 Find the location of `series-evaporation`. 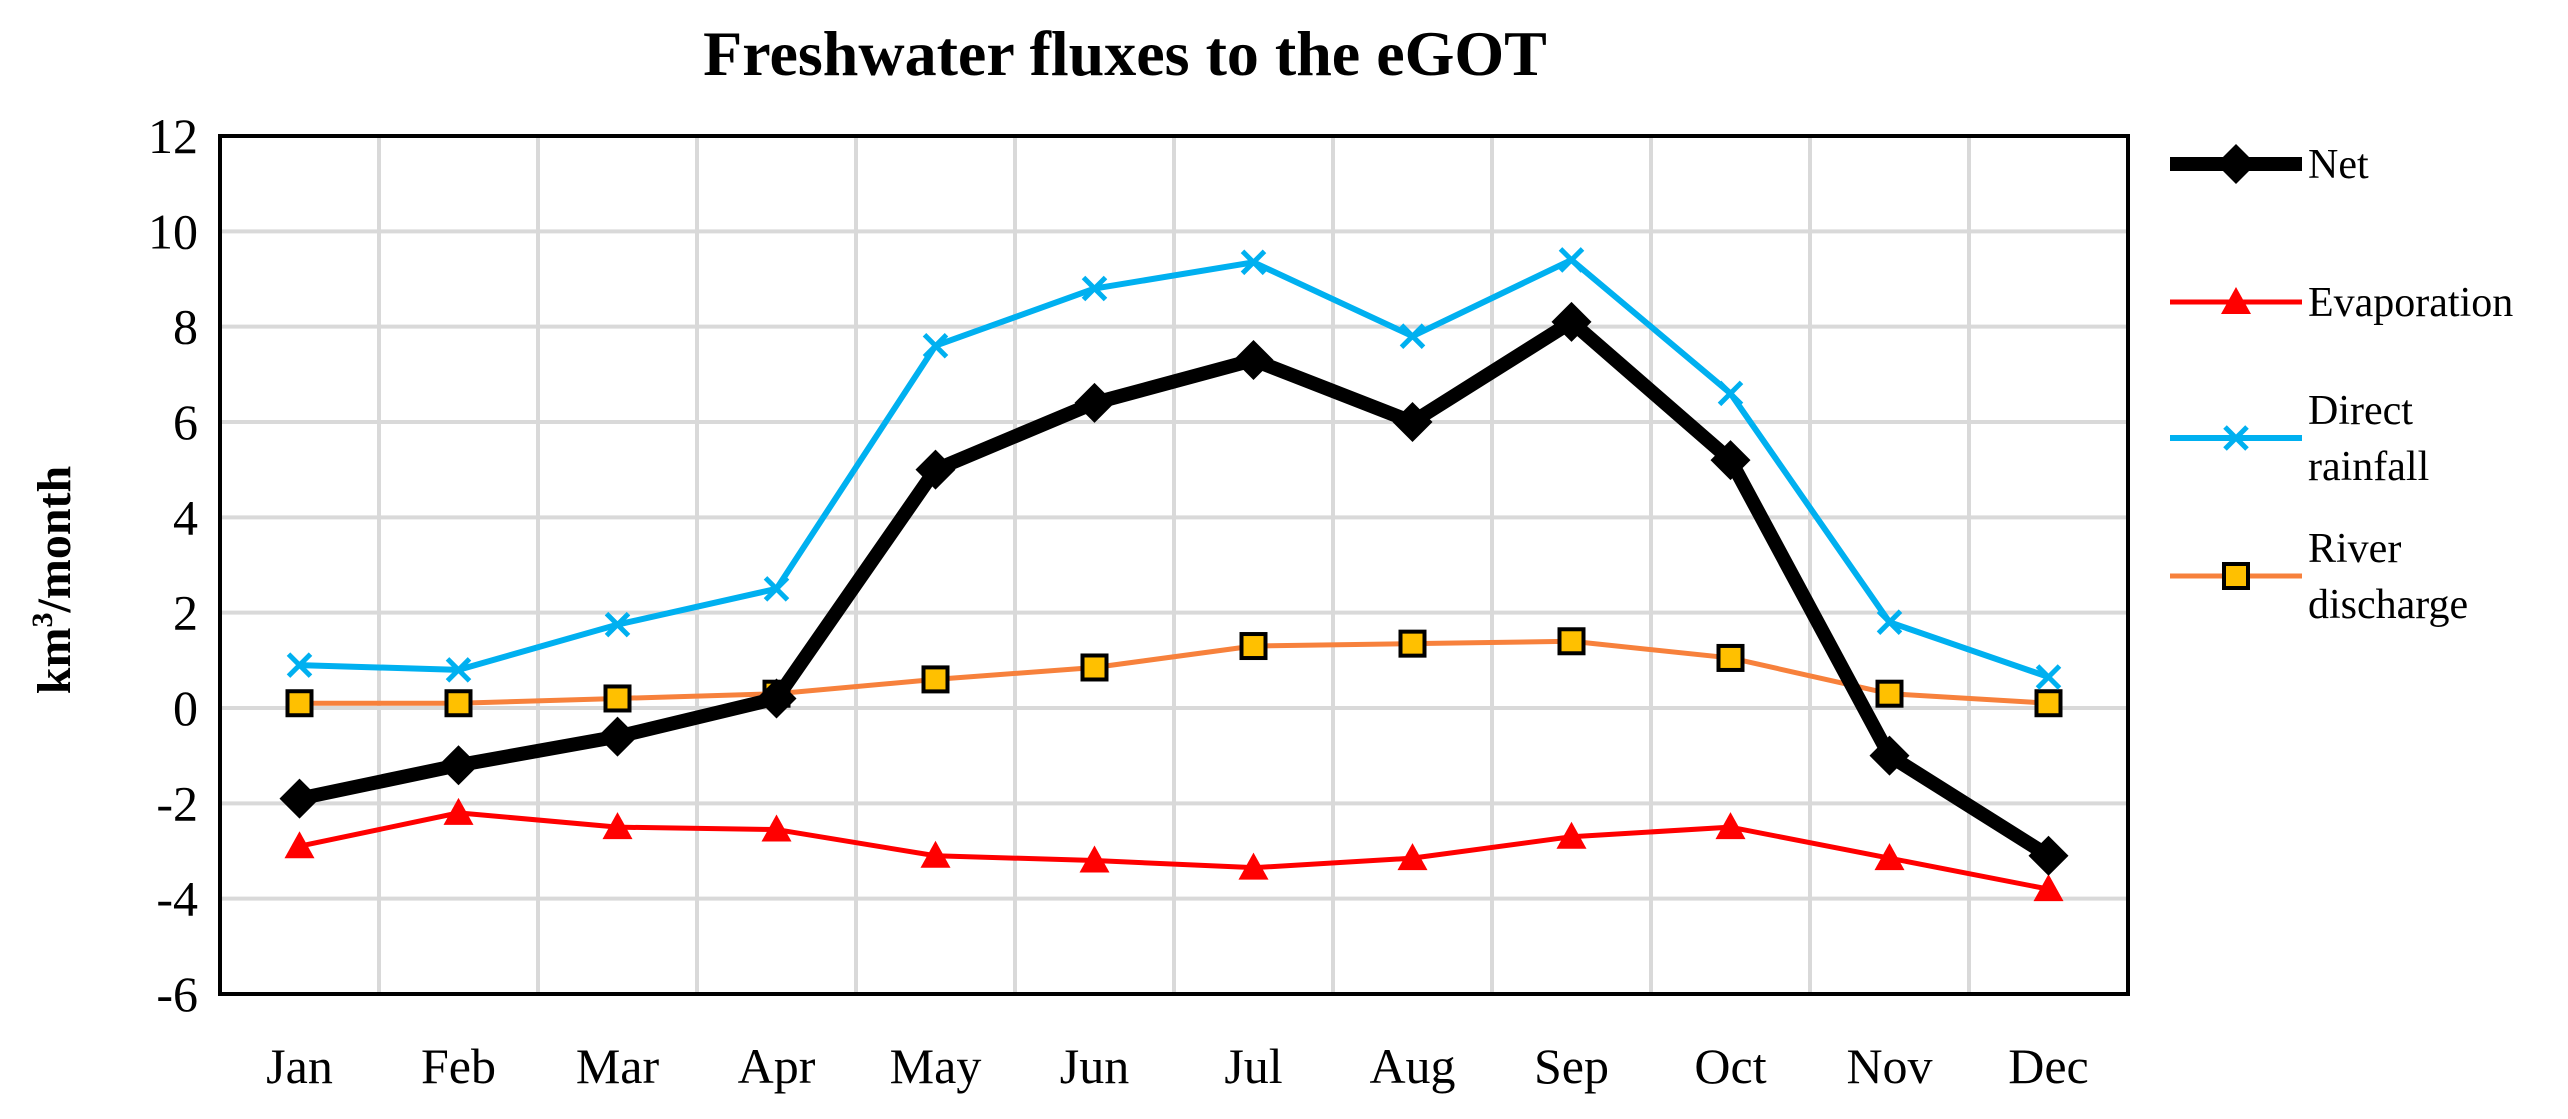

series-evaporation is located at coordinates (1174, 849).